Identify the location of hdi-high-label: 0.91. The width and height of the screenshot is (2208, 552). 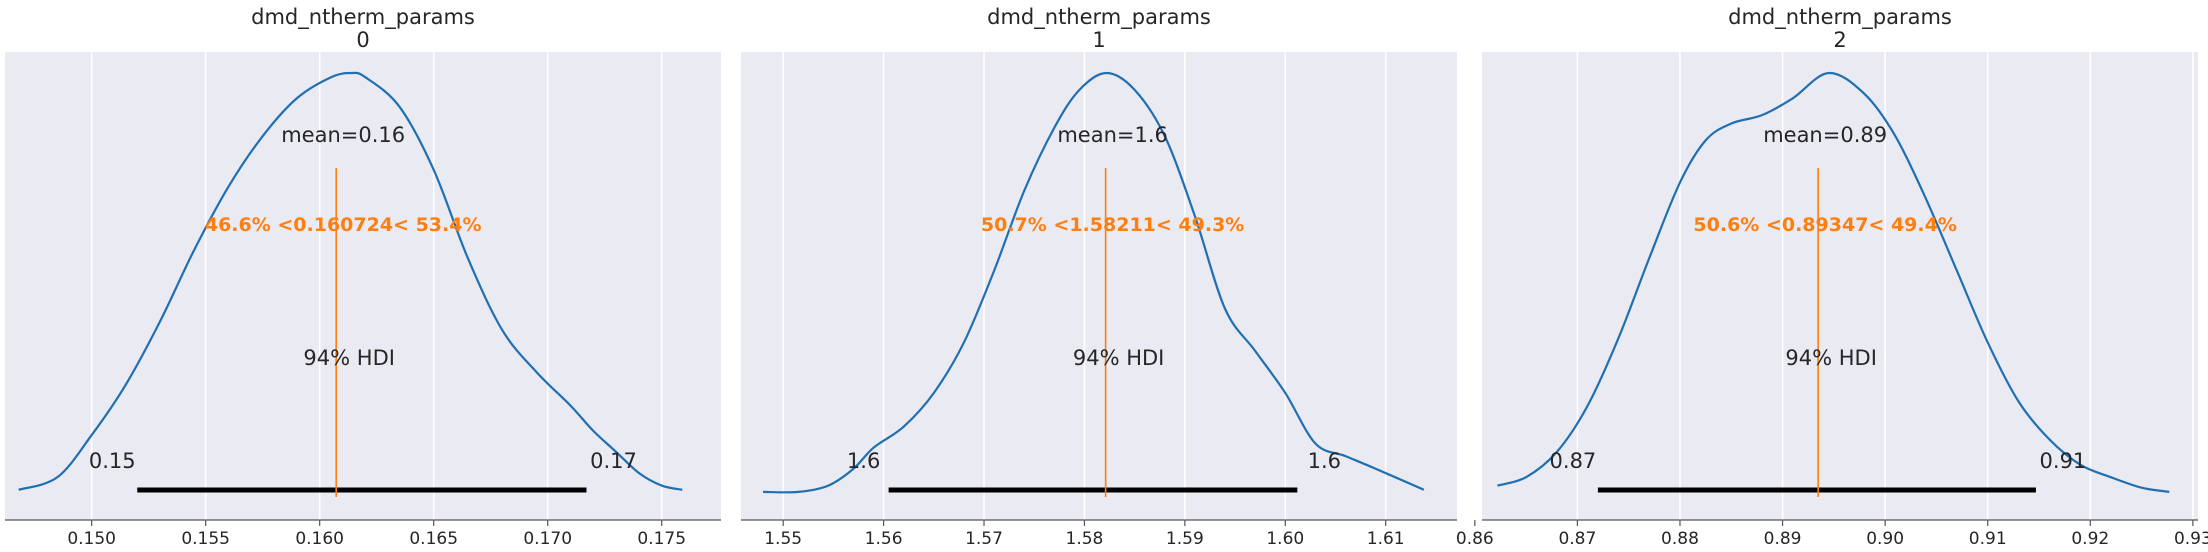
(2063, 461).